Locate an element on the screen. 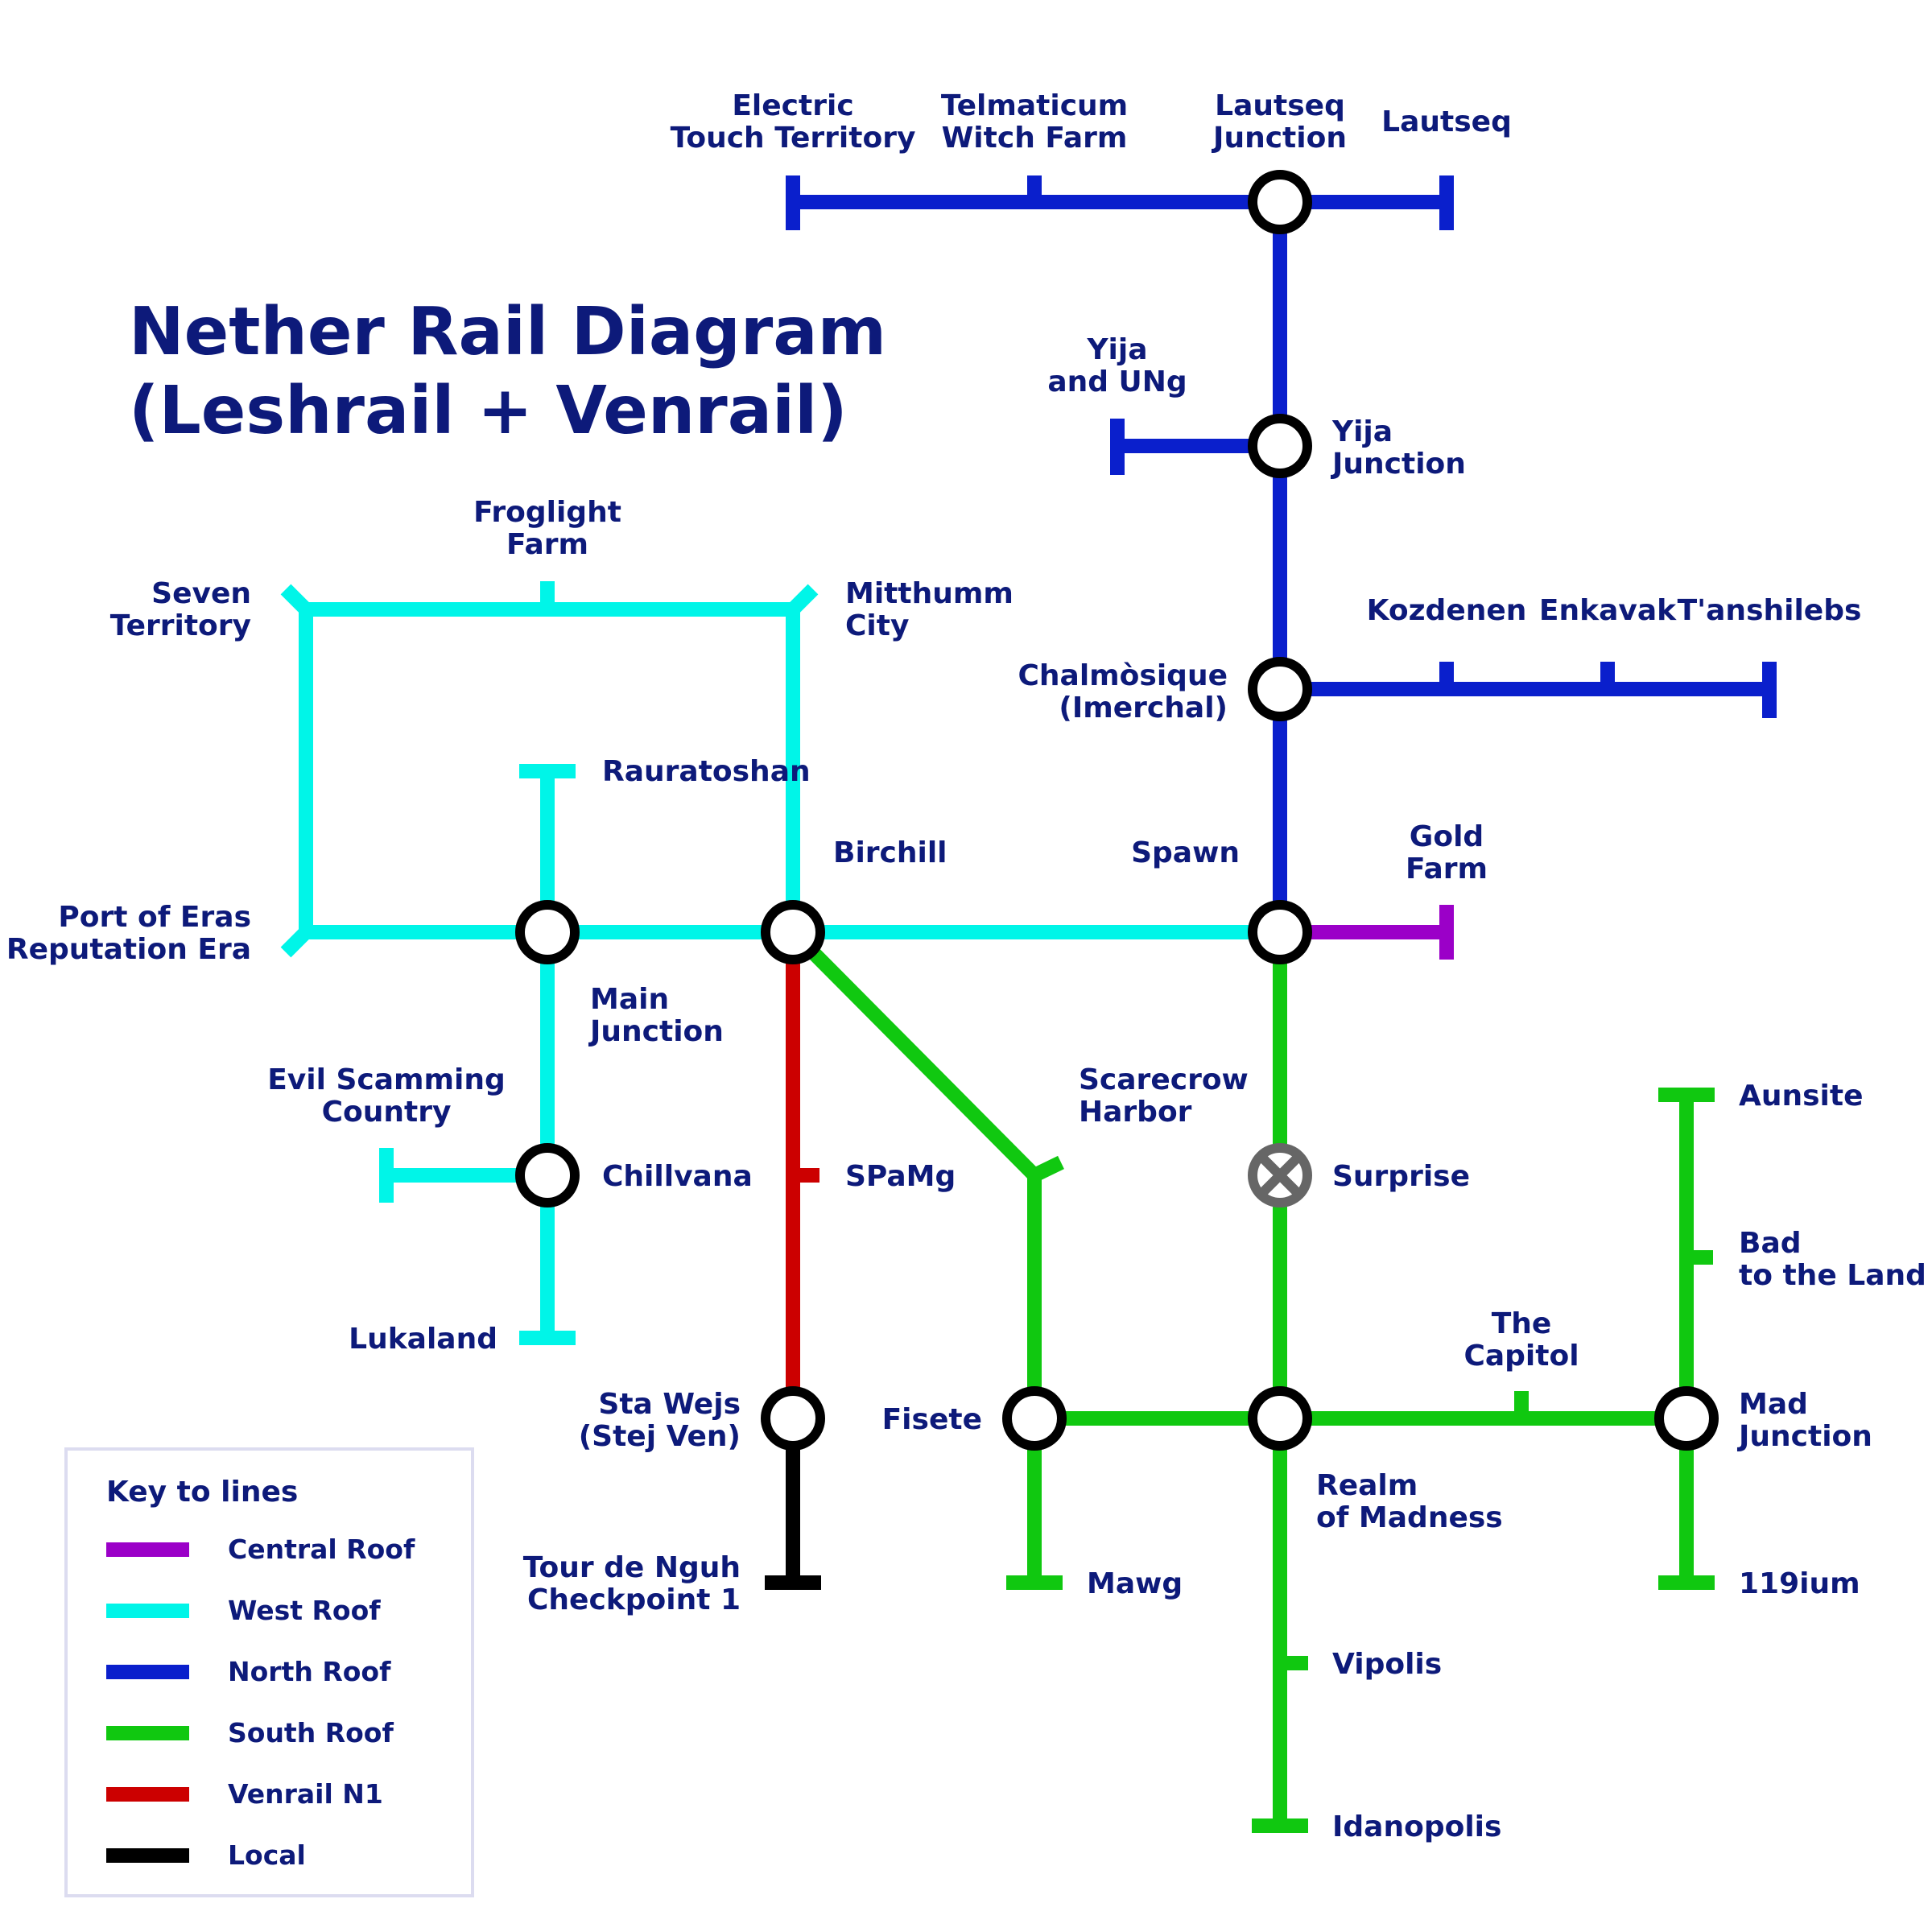  label-chalmosique-2: (Imerchal) is located at coordinates (1143, 707).